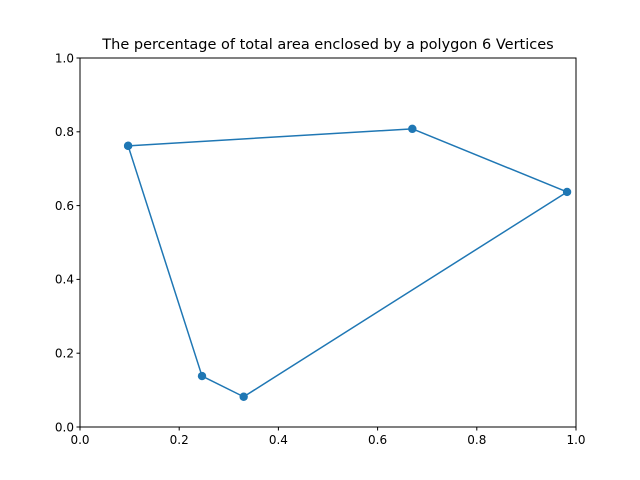  I want to click on y-tick-label: 0.6, so click(64, 206).